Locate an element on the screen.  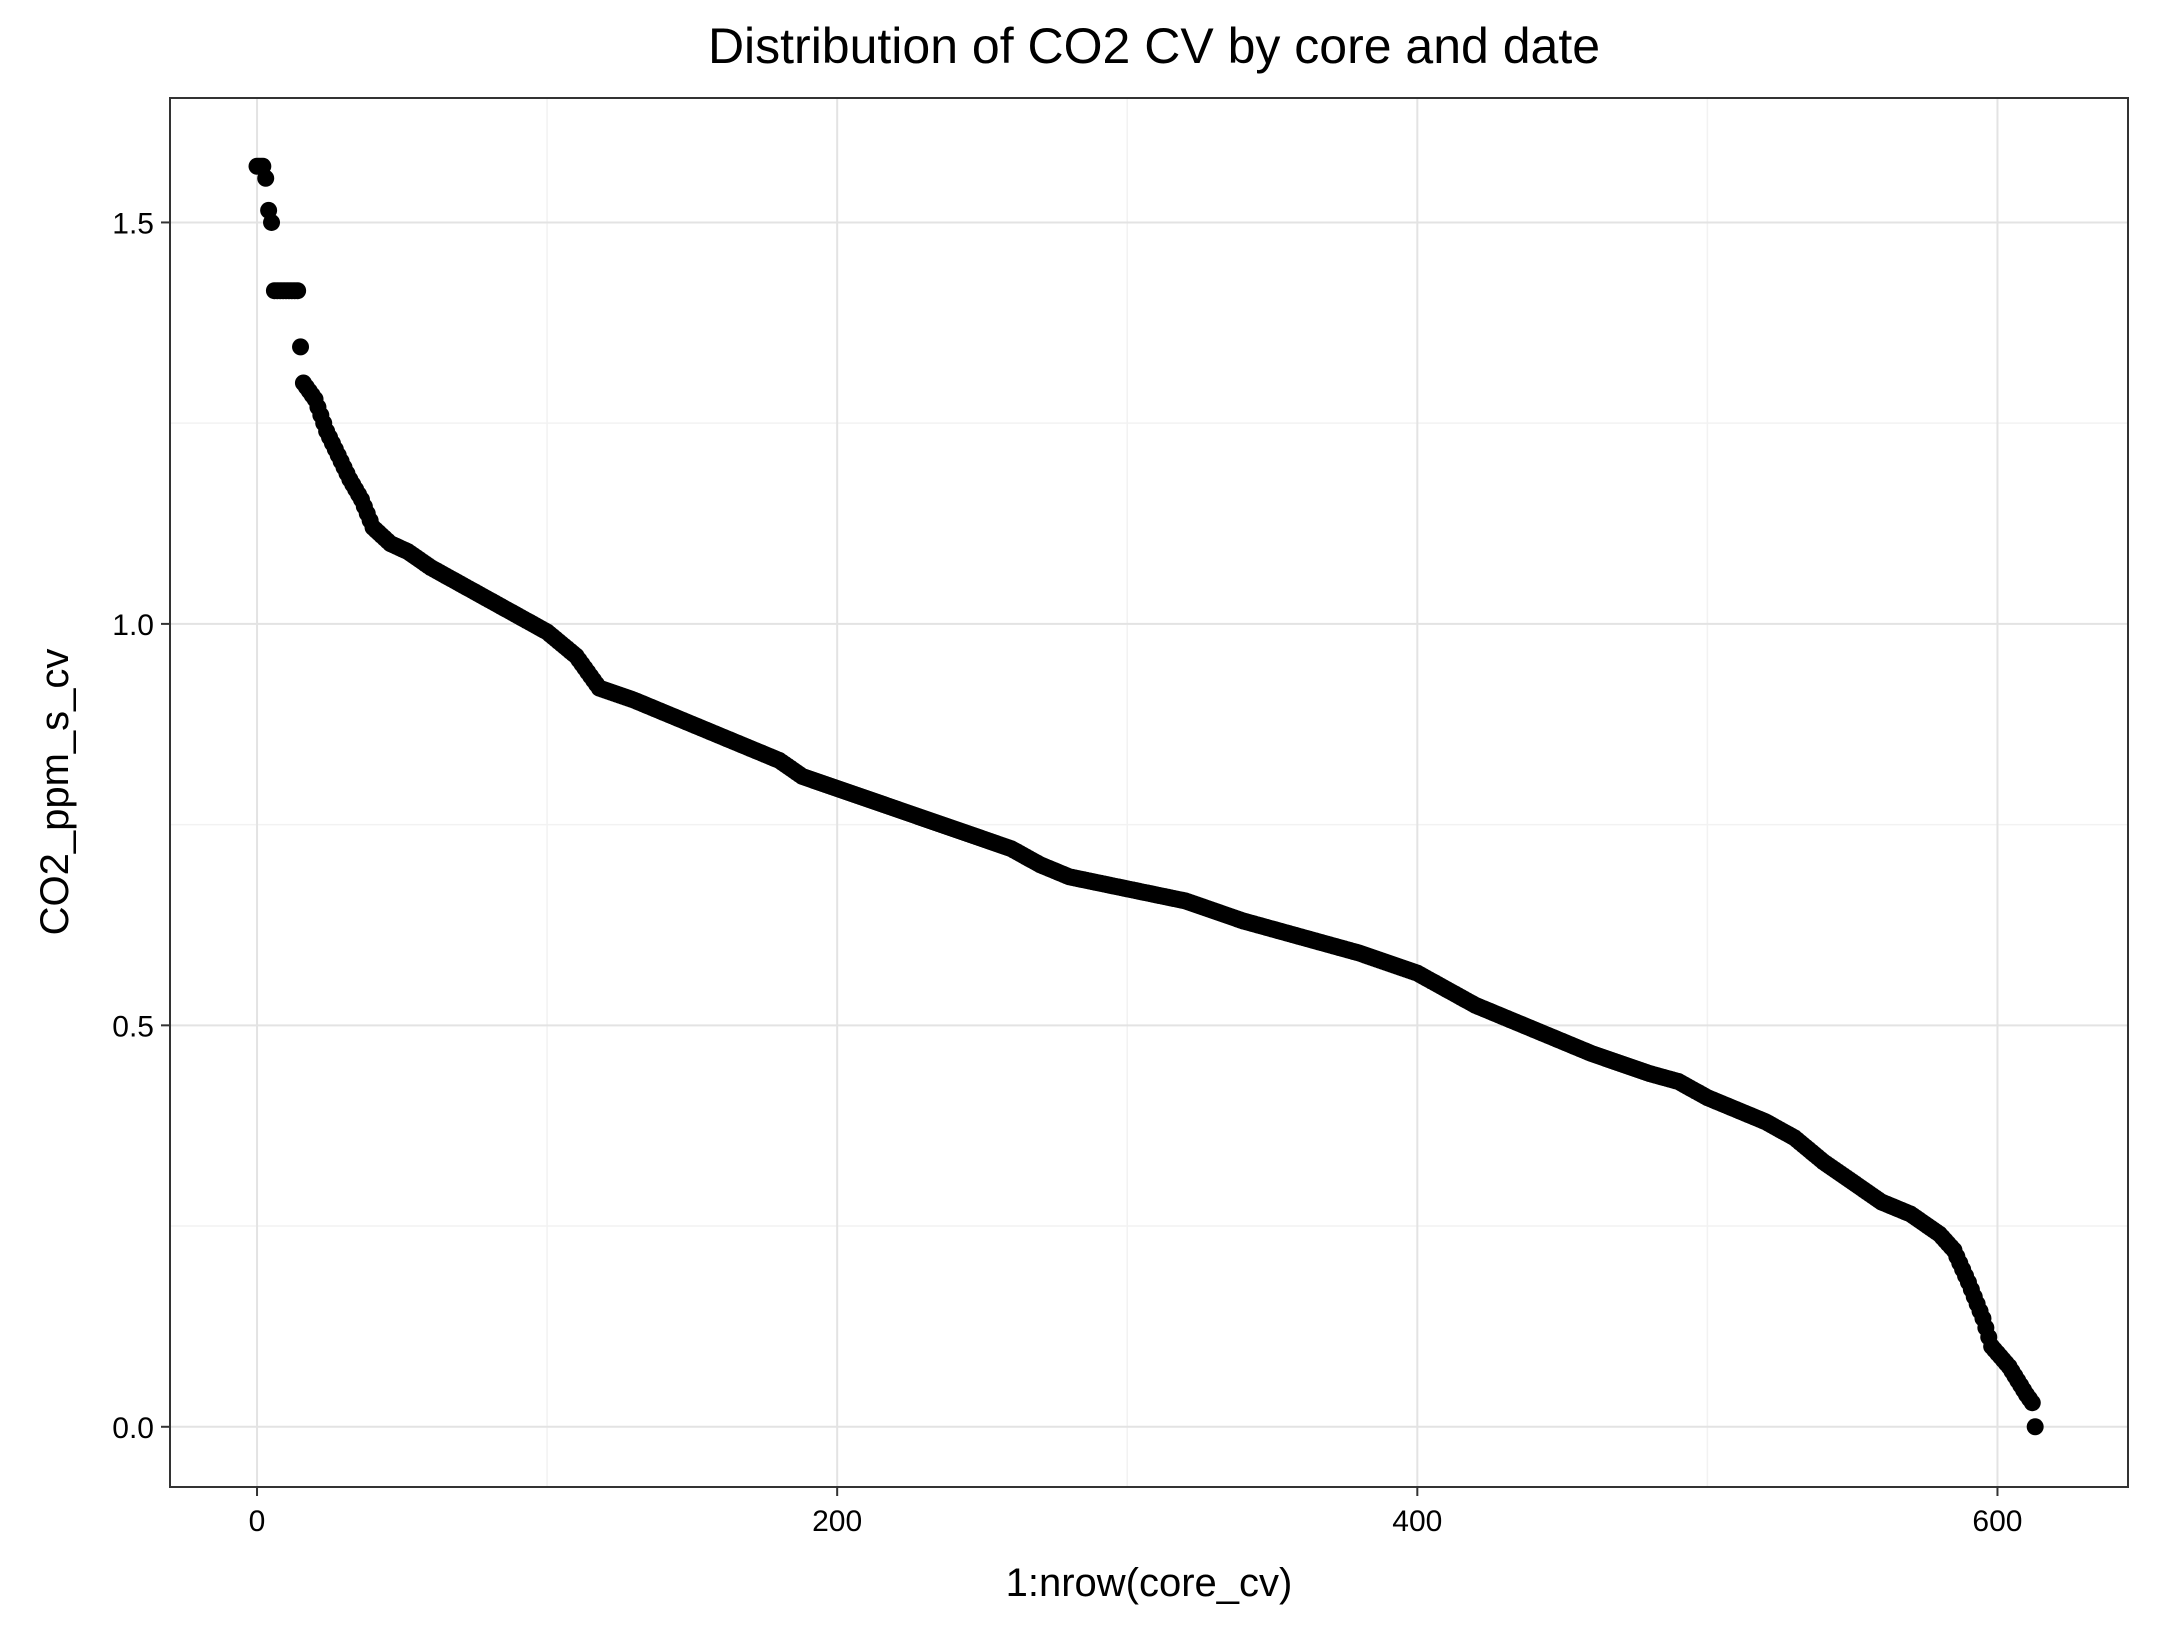
x-tick-label: 400 is located at coordinates (1417, 1521).